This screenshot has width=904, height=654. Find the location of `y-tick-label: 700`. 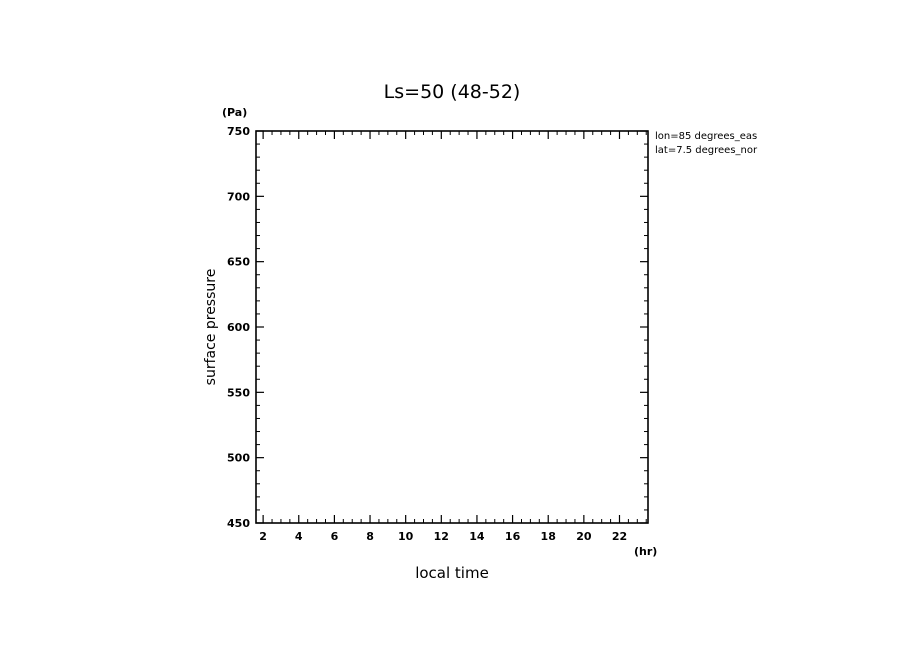

y-tick-label: 700 is located at coordinates (238, 196).